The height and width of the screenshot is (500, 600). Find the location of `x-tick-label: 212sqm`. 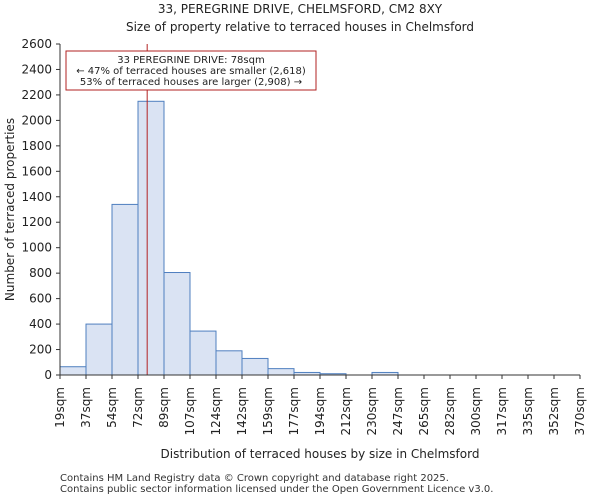

x-tick-label: 212sqm is located at coordinates (346, 411).